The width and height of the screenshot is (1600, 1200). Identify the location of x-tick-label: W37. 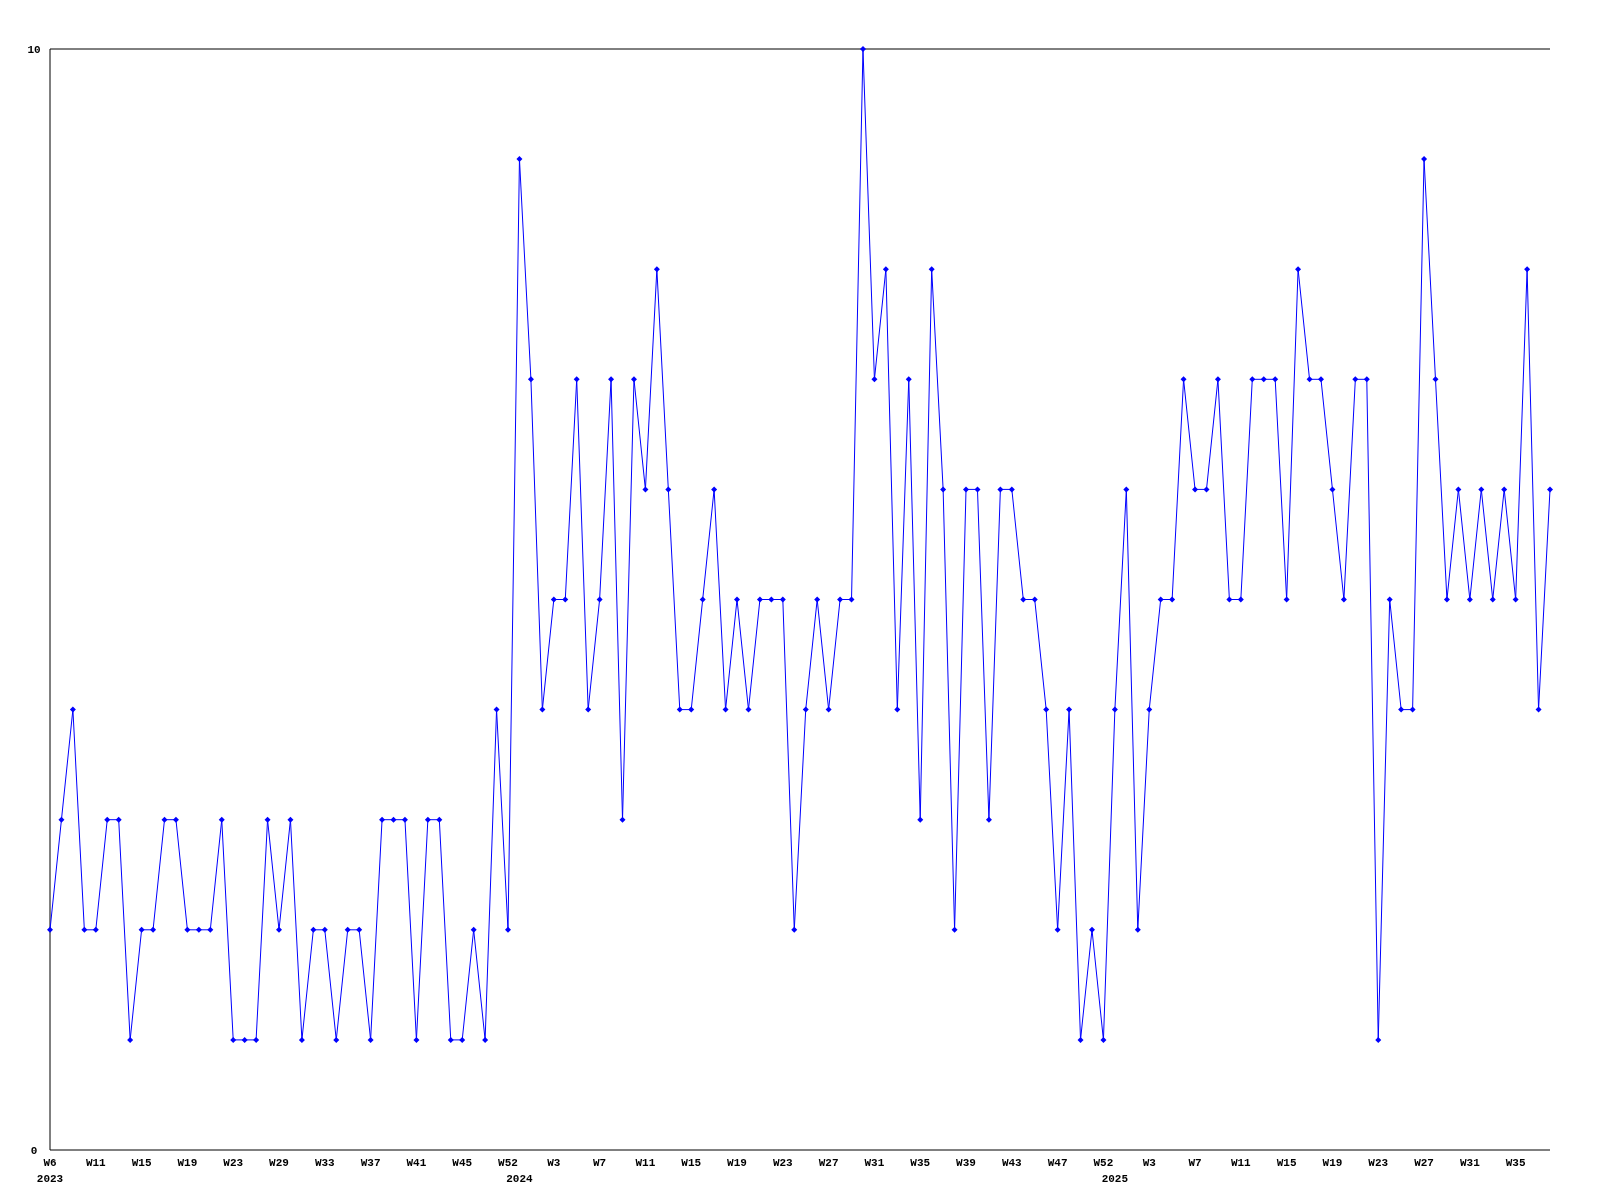
(370, 1163).